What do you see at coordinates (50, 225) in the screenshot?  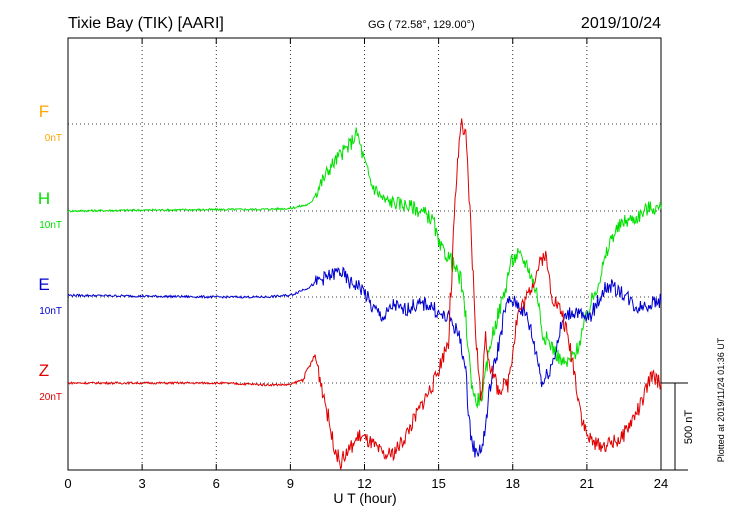 I see `series-scale-h: 10nT` at bounding box center [50, 225].